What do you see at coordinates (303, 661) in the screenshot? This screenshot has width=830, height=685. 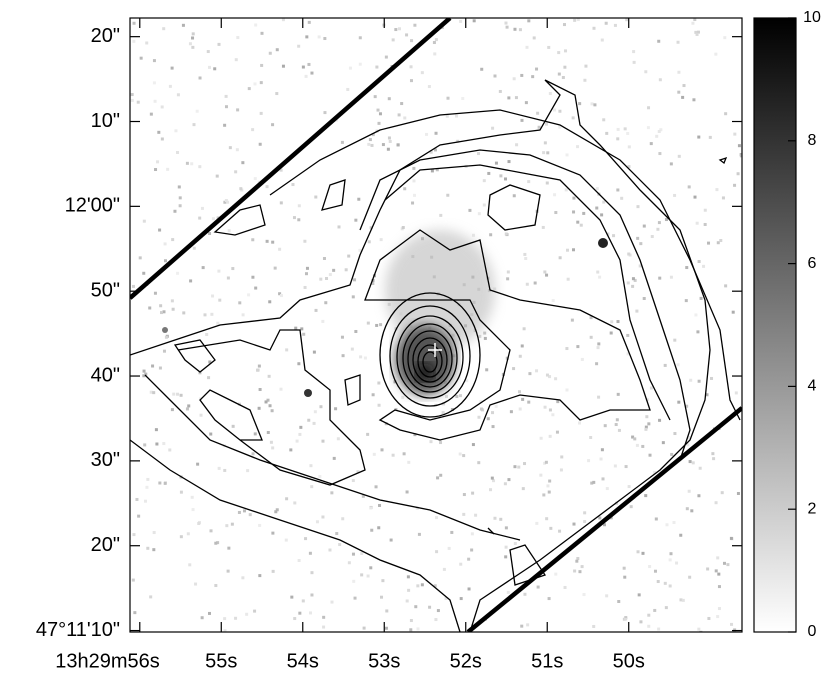 I see `x-tick-label: 54s` at bounding box center [303, 661].